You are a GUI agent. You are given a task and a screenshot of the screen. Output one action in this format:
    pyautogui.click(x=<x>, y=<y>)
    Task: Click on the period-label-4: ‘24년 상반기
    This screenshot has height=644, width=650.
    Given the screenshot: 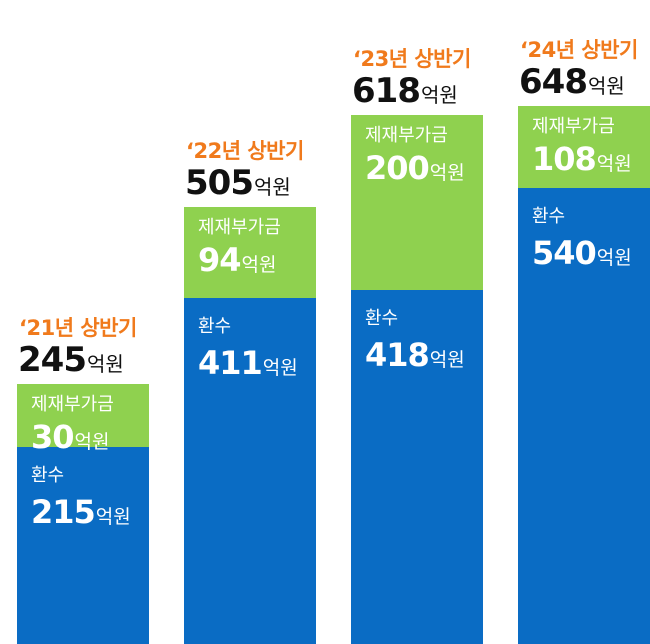 What is the action you would take?
    pyautogui.click(x=579, y=50)
    